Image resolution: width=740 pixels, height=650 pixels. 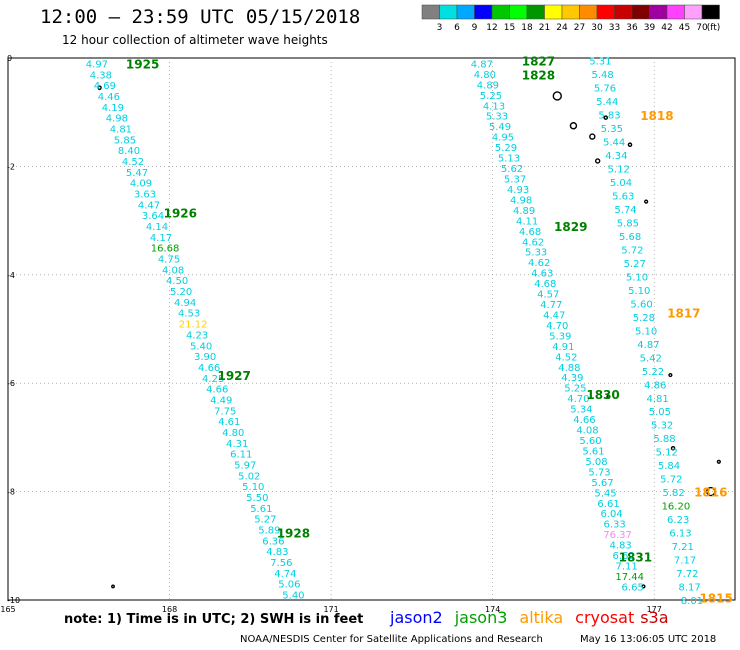 What do you see at coordinates (440, 28) in the screenshot?
I see `legend-label: 3` at bounding box center [440, 28].